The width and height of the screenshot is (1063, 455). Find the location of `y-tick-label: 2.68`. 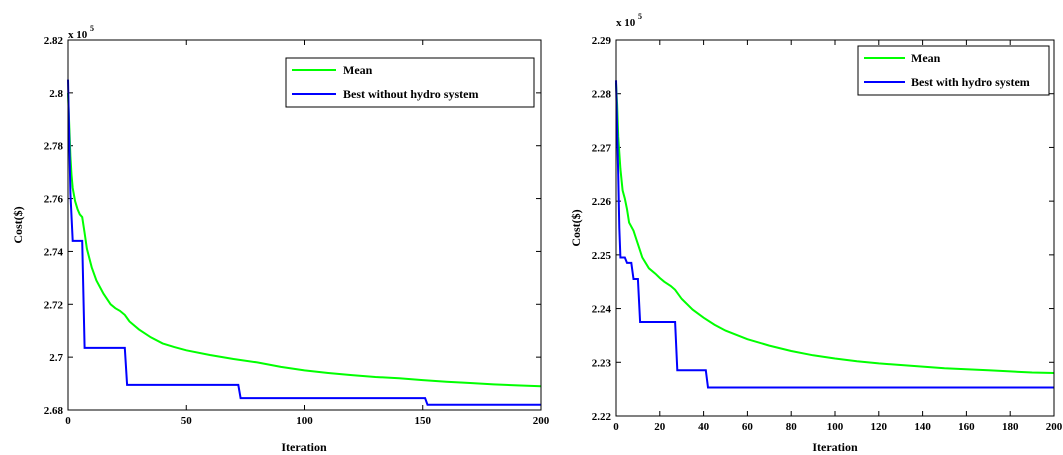

y-tick-label: 2.68 is located at coordinates (54, 411).